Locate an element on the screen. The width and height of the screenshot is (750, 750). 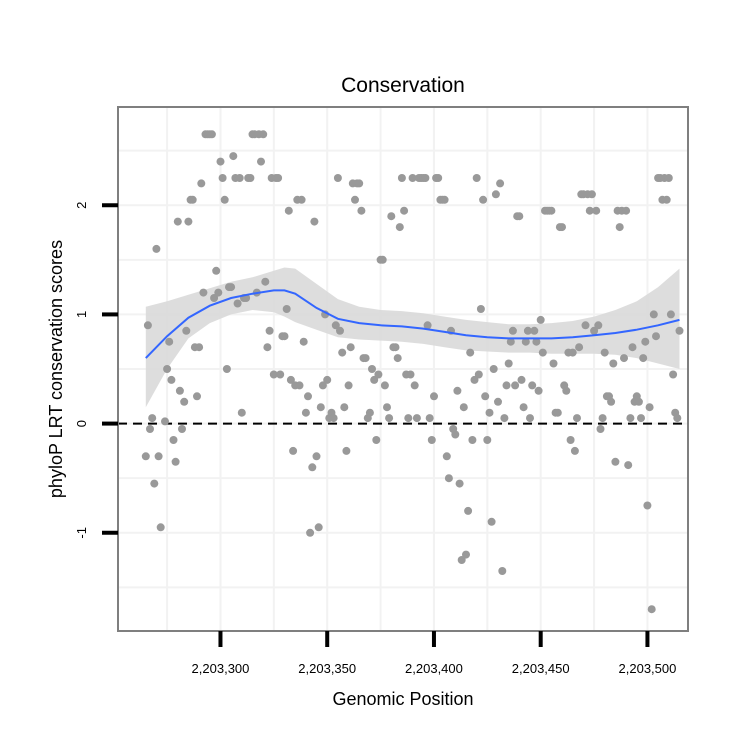
confidence-ribbon is located at coordinates (412, 337).